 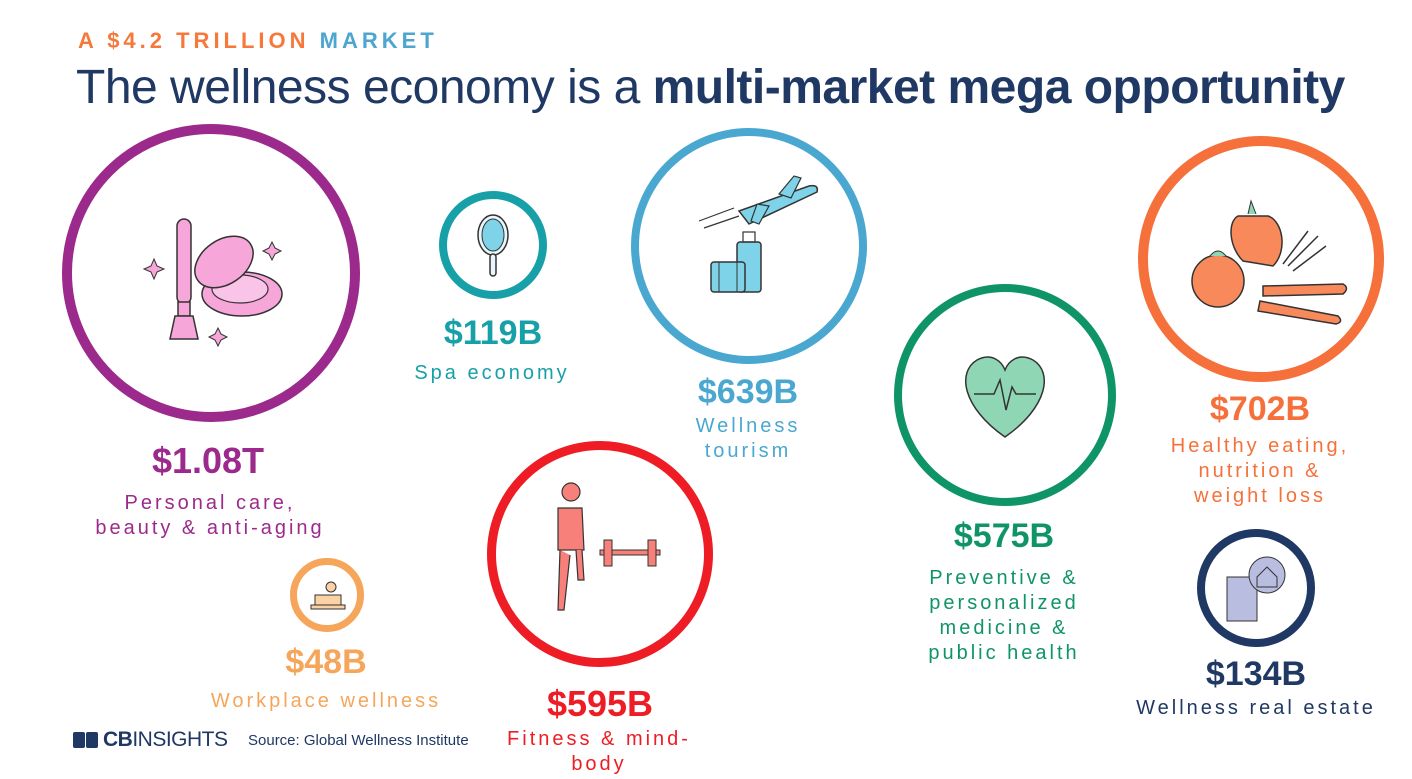 I want to click on spa-label: Spa economy, so click(x=492, y=373).